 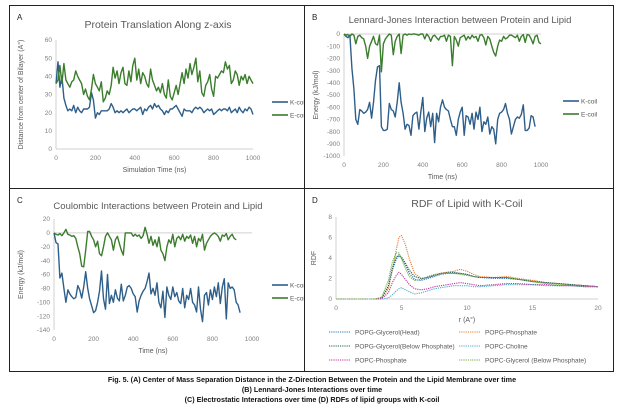 What do you see at coordinates (333, 132) in the screenshot?
I see `y-tick-label: -800` at bounding box center [333, 132].